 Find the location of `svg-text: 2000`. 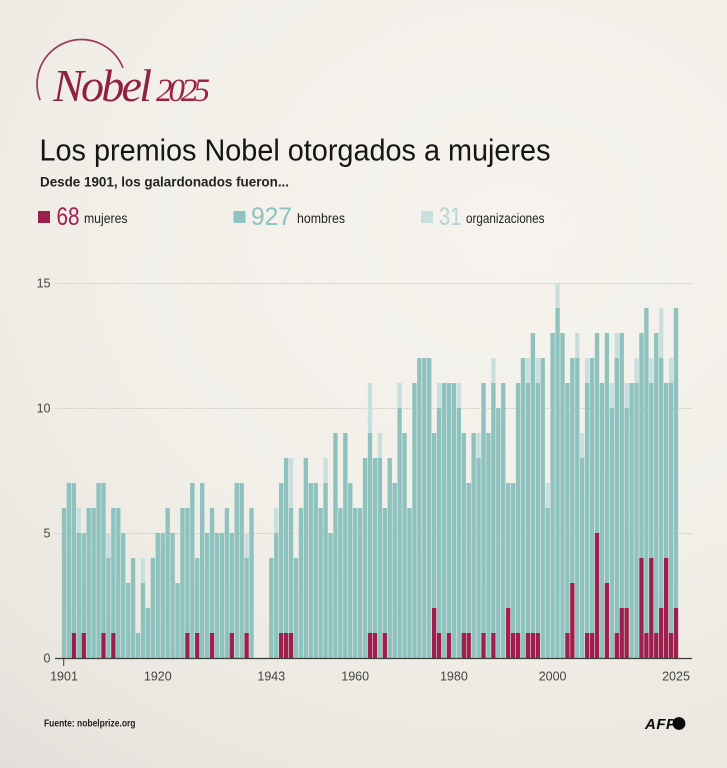

svg-text: 2000 is located at coordinates (553, 677).